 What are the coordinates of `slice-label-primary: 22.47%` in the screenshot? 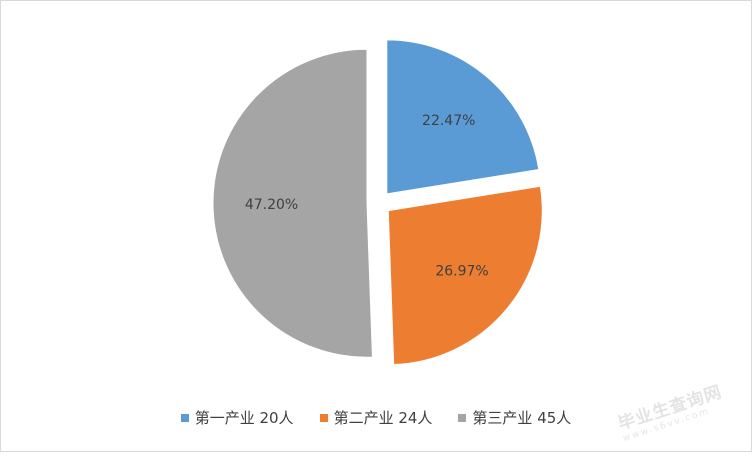 It's located at (448, 121).